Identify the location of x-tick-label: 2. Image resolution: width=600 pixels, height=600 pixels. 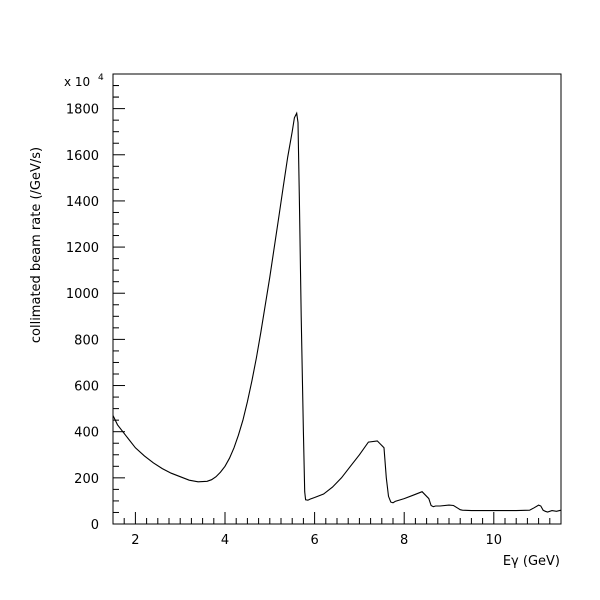
(135, 540).